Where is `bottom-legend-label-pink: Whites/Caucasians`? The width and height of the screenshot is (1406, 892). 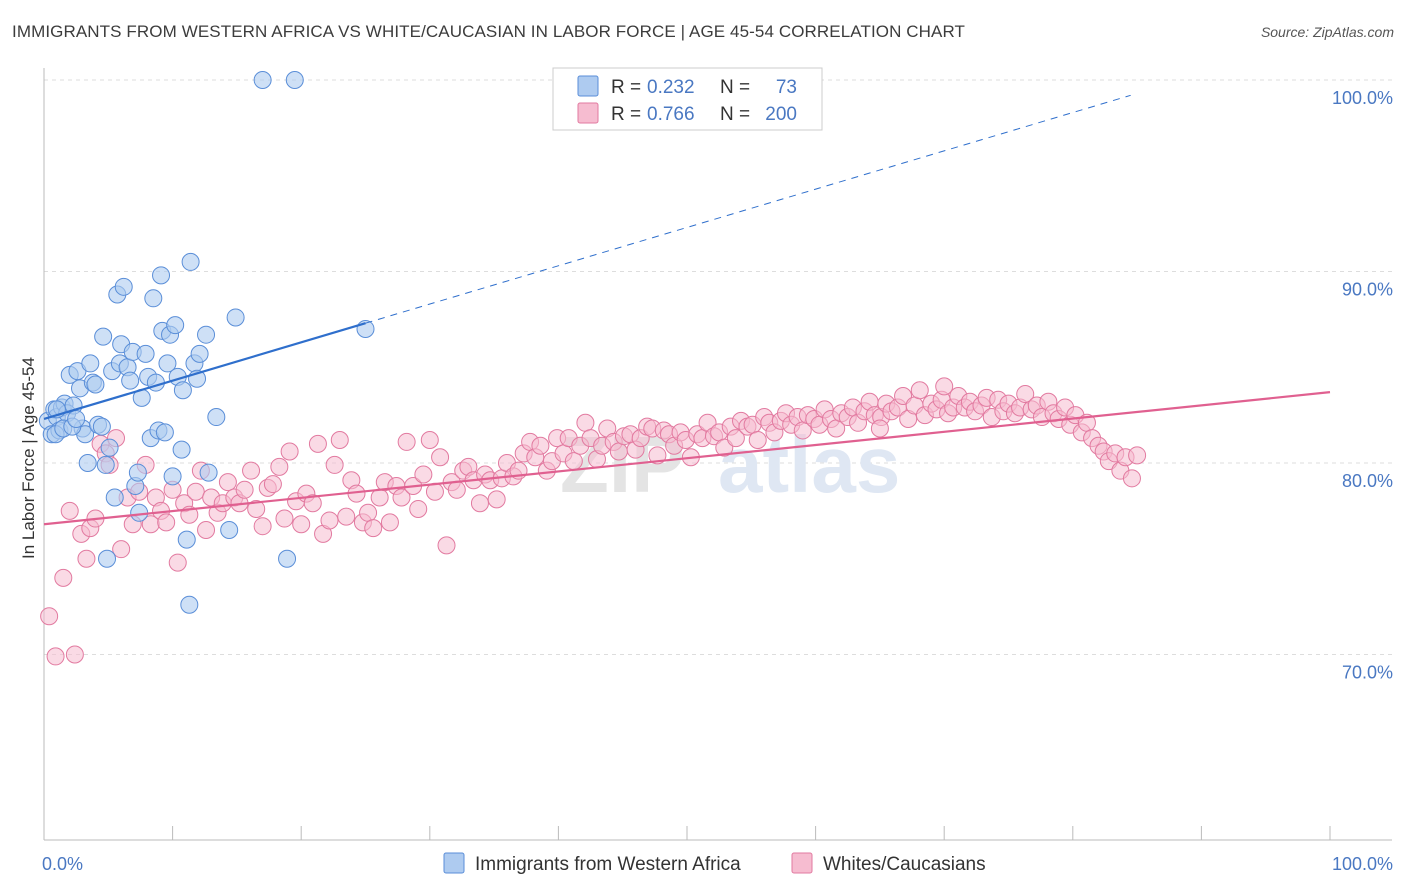
bottom-legend-label-pink: Whites/Caucasians is located at coordinates (904, 864).